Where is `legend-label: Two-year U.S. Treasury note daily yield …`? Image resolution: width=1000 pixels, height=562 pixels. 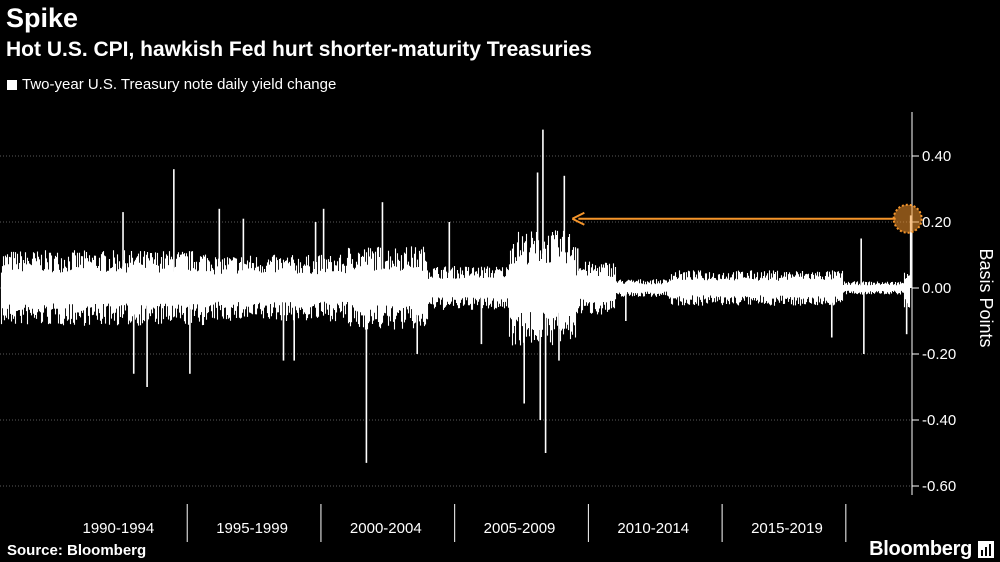
legend-label: Two-year U.S. Treasury note daily yield … is located at coordinates (179, 84).